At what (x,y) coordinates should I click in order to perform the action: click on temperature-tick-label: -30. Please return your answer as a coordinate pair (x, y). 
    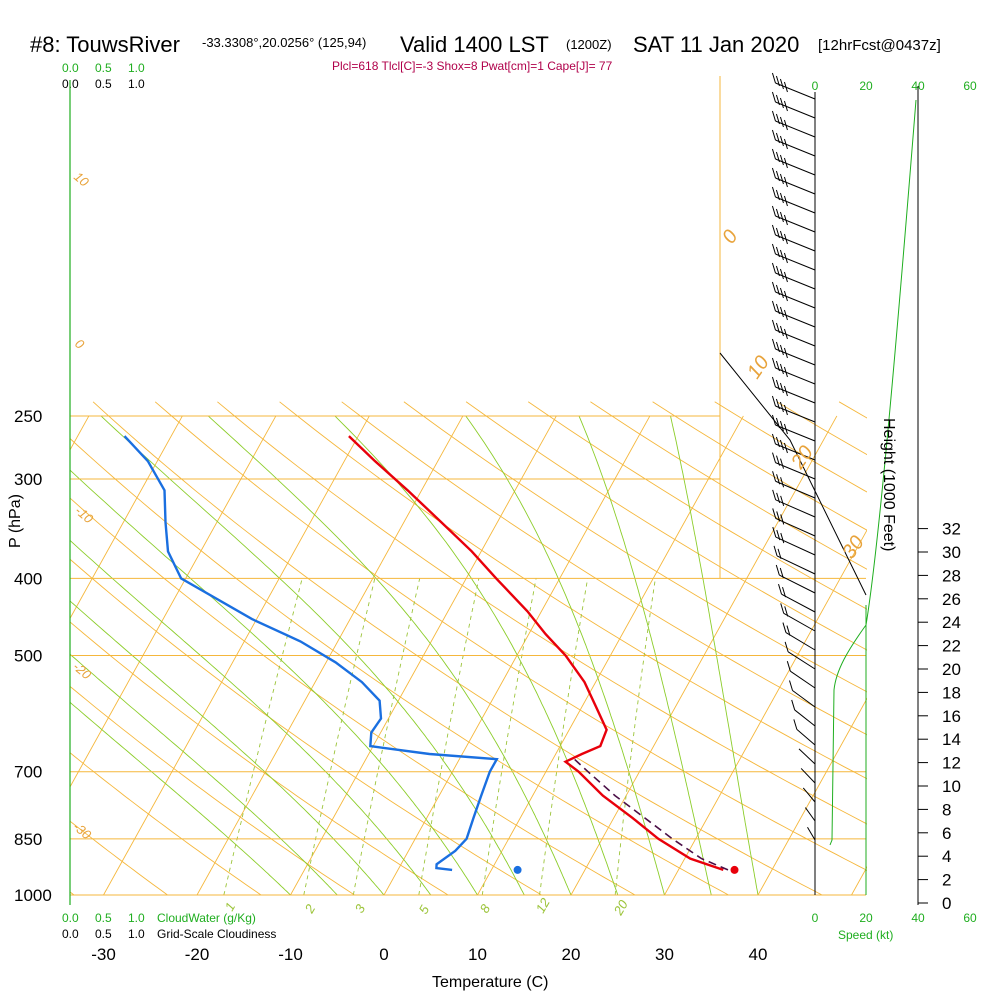
    Looking at the image, I should click on (103, 954).